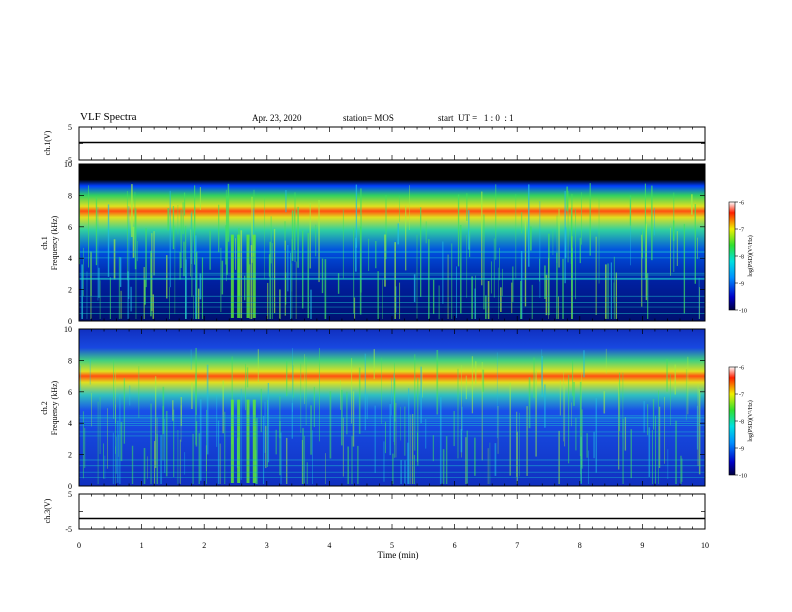  What do you see at coordinates (580, 545) in the screenshot?
I see `x-tick-label: 8` at bounding box center [580, 545].